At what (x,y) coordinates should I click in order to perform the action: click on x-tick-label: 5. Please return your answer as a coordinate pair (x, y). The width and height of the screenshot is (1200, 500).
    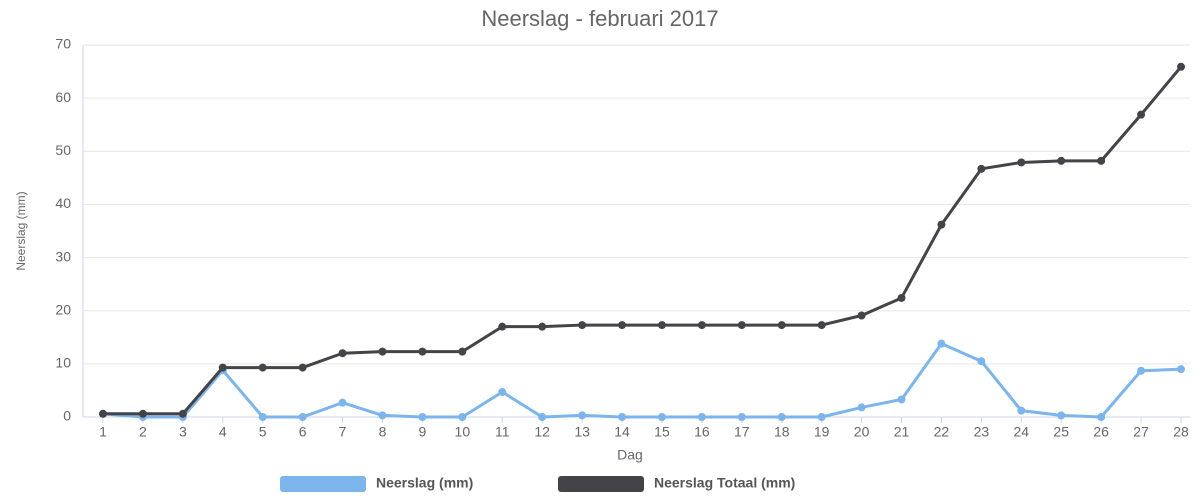
    Looking at the image, I should click on (263, 432).